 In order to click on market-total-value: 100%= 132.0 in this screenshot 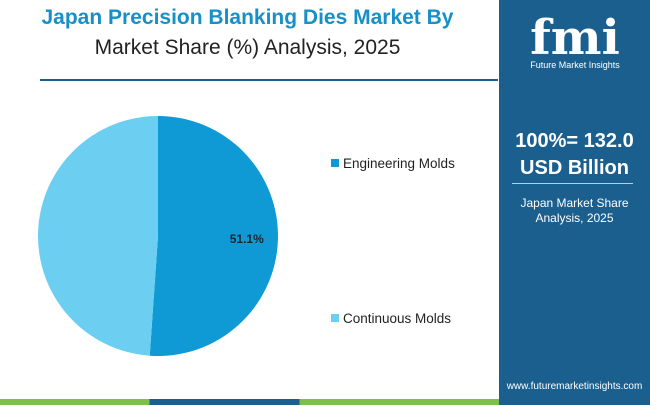, I will do `click(574, 141)`.